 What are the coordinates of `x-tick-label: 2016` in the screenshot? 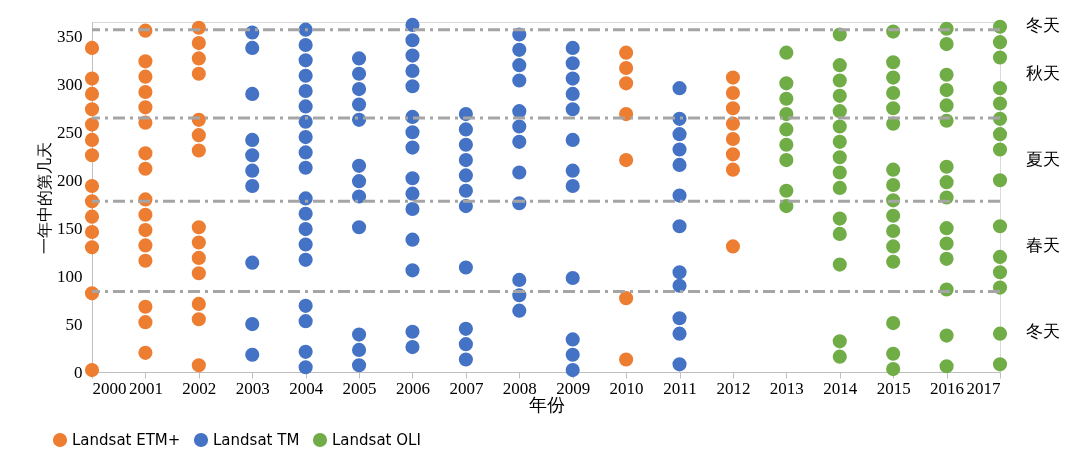 It's located at (947, 388).